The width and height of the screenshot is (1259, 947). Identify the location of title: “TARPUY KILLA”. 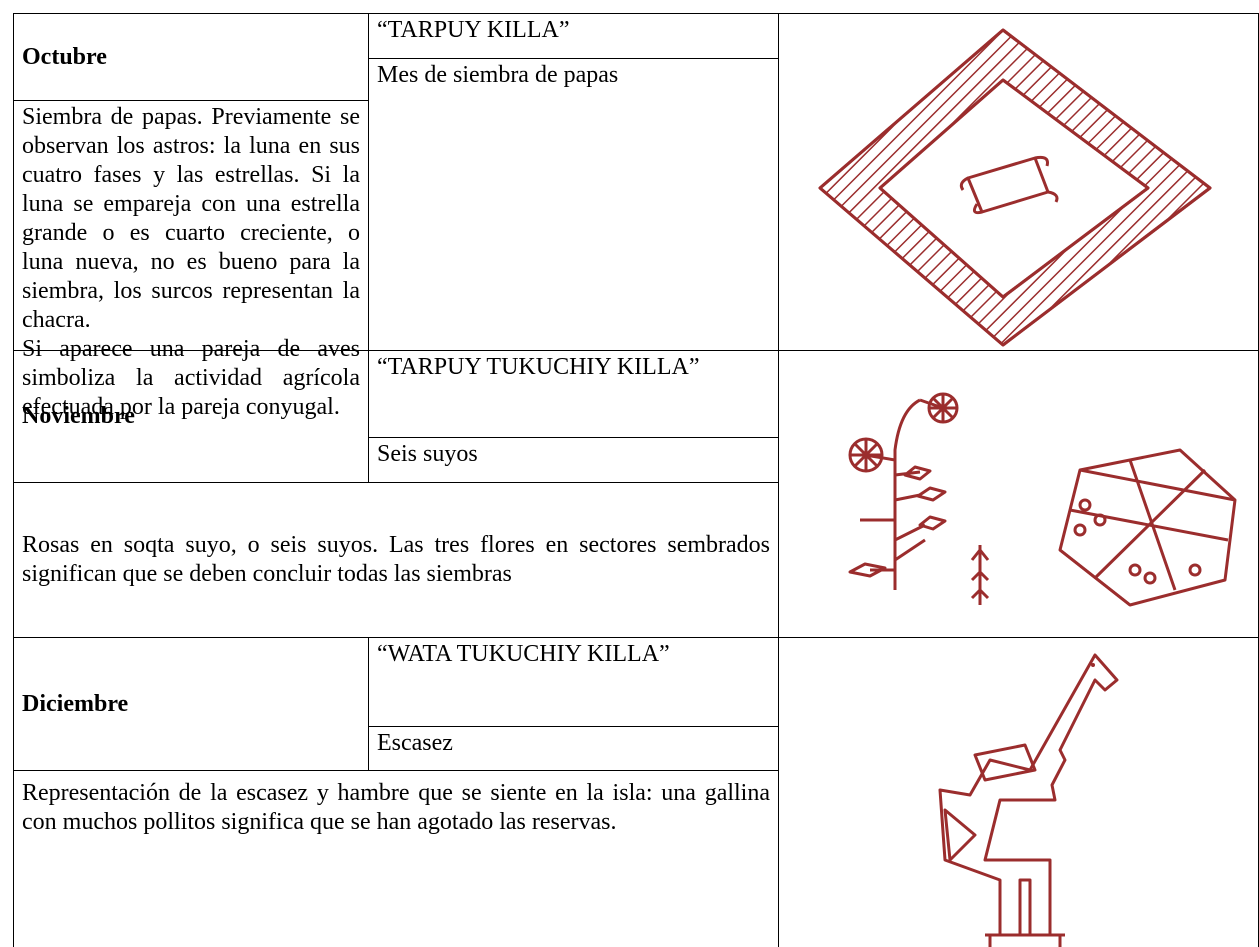
(573, 35).